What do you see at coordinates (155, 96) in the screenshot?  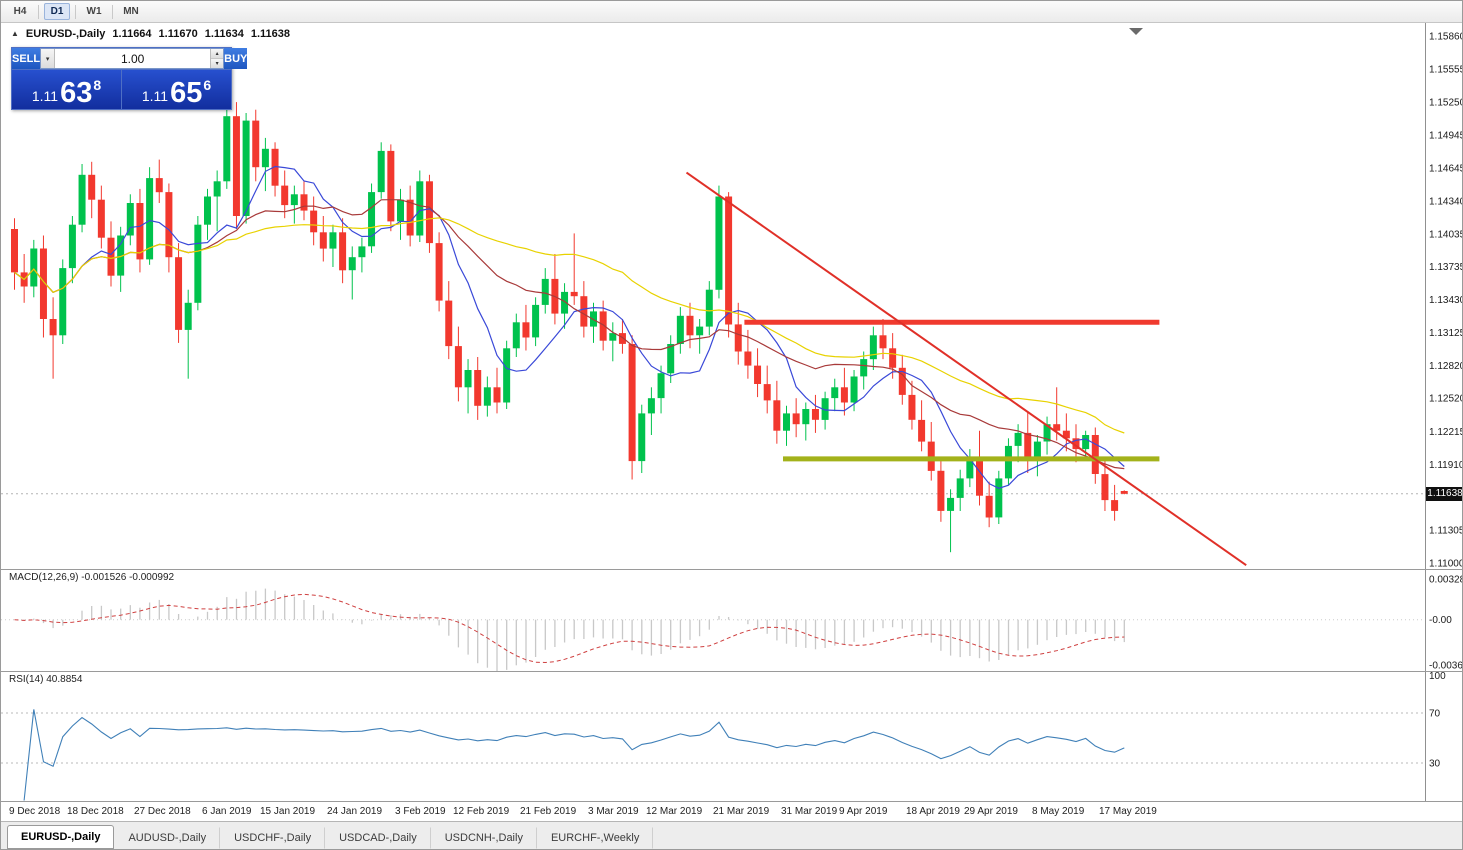 I see `buy-price-small: 1.11` at bounding box center [155, 96].